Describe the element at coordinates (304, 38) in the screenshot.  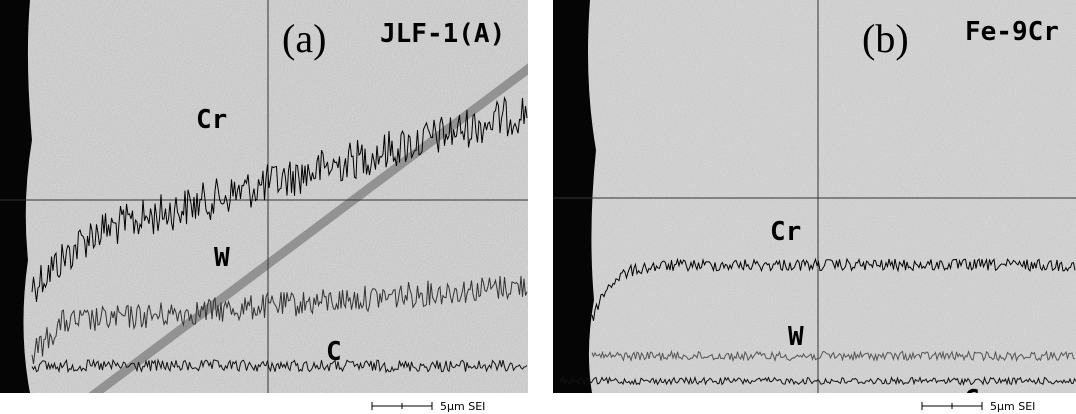
I see `panel-label: (a)` at that location.